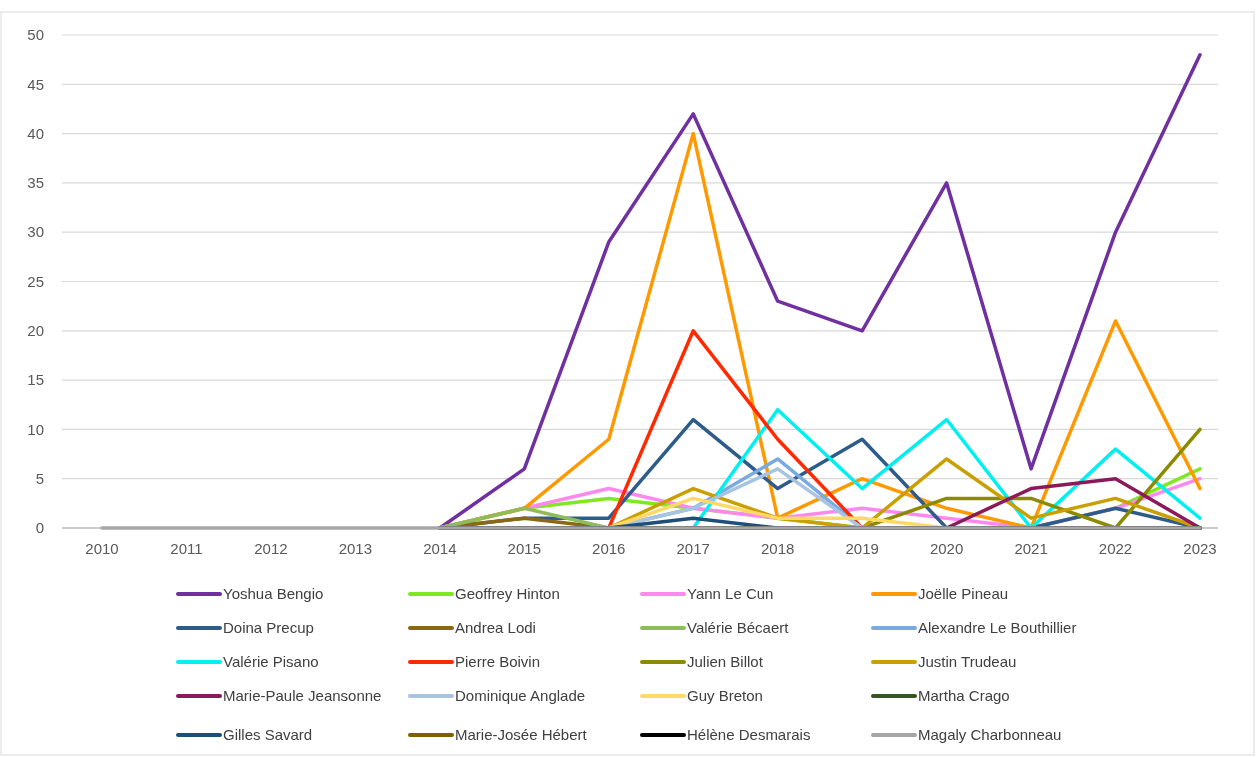  I want to click on legend-label: Gilles Savard, so click(268, 735).